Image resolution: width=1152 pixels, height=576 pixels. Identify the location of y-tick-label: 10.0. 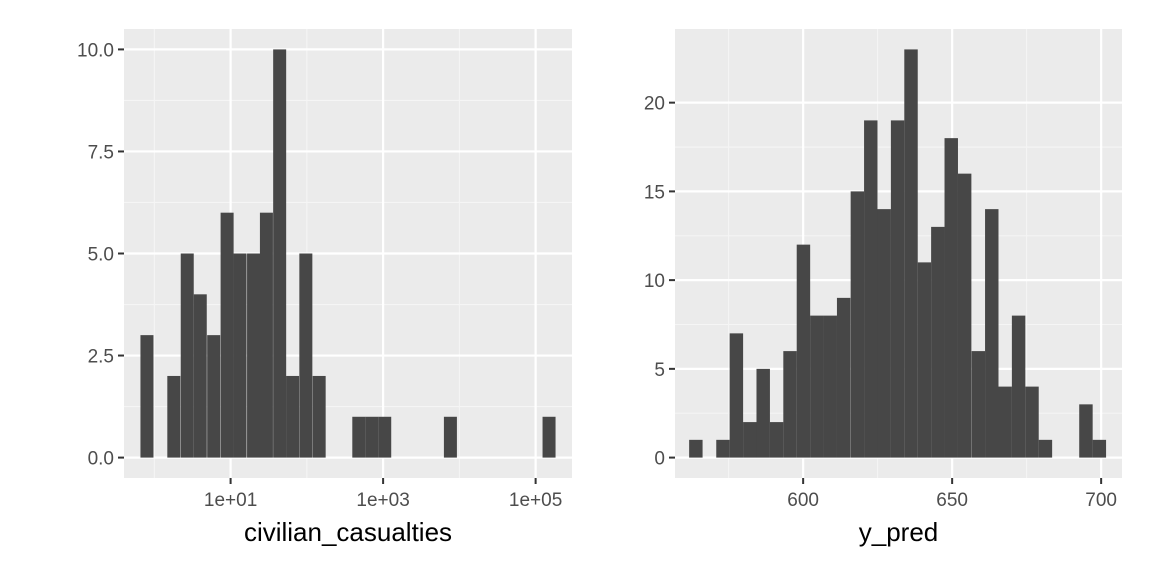
(95, 50).